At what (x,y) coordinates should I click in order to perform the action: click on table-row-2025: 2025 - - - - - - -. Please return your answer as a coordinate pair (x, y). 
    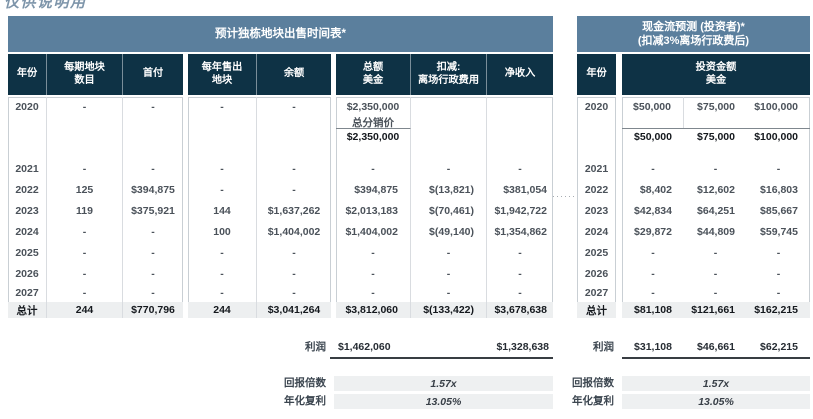
    Looking at the image, I should click on (280, 252).